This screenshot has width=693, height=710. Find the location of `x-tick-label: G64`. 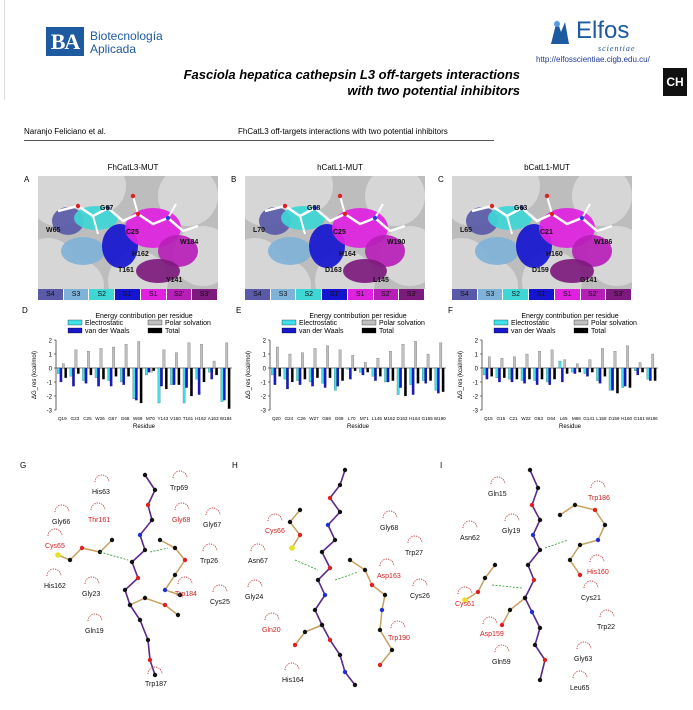

x-tick-label: G64 is located at coordinates (551, 418).